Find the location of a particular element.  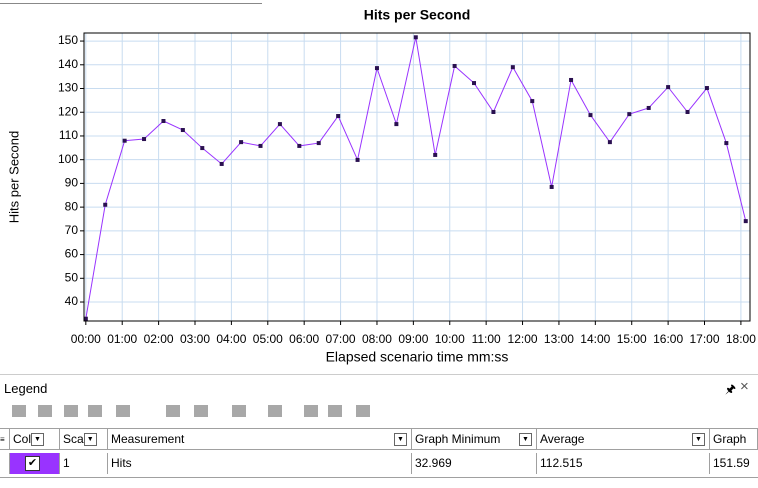

y-tick-label: 100 is located at coordinates (68, 159).